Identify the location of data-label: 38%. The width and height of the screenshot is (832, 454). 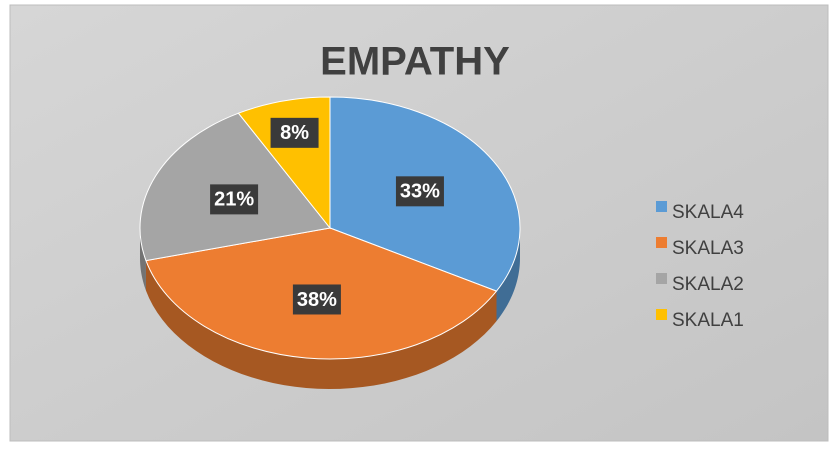
(317, 300).